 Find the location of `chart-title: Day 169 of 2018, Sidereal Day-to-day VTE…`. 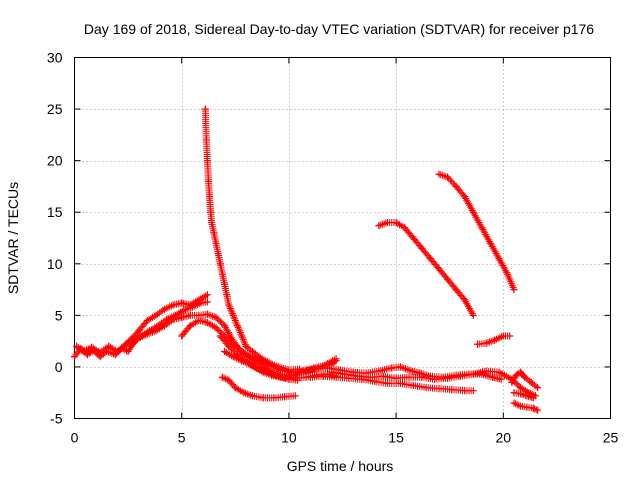

chart-title: Day 169 of 2018, Sidereal Day-to-day VTE… is located at coordinates (339, 29).